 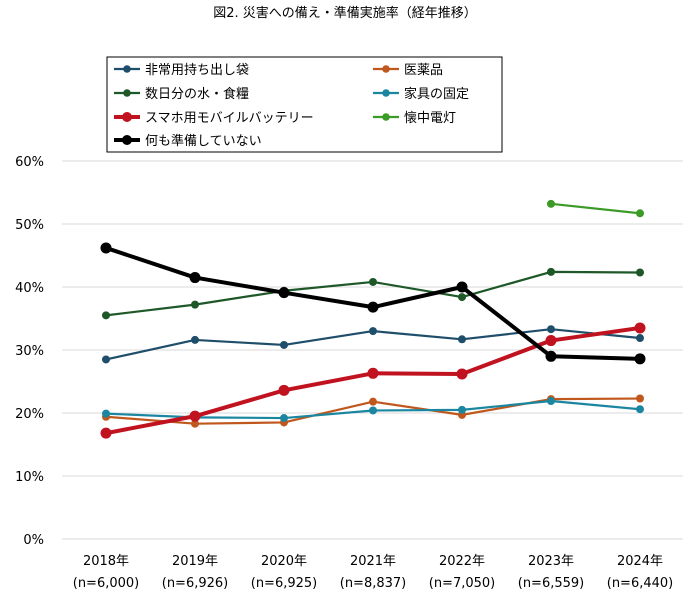 What do you see at coordinates (203, 141) in the screenshot?
I see `legend-label: 何も準備していない` at bounding box center [203, 141].